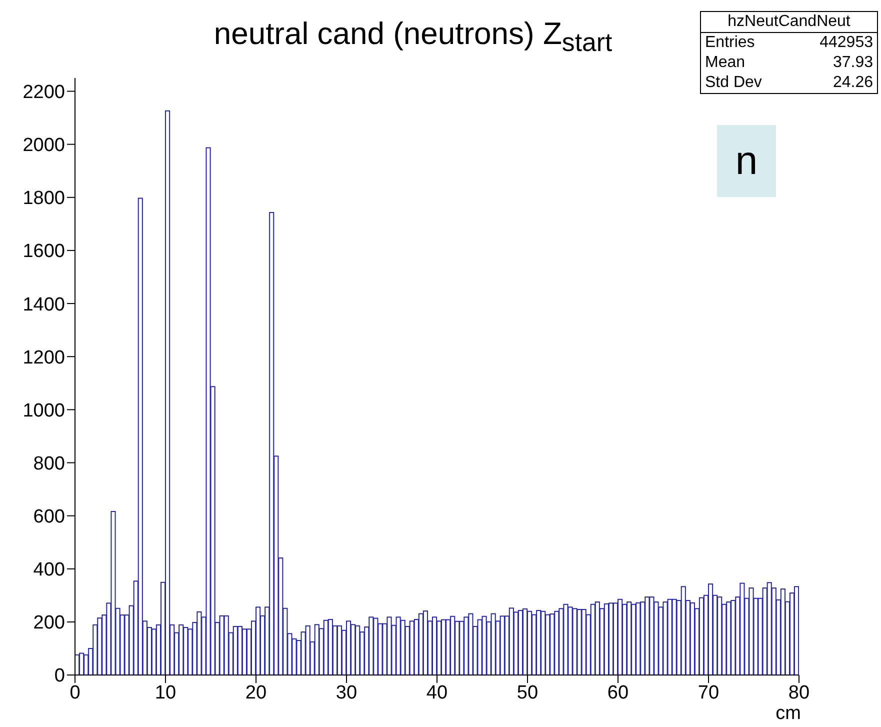 The image size is (881, 727). I want to click on text: hzNeutCandNeut, so click(789, 22).